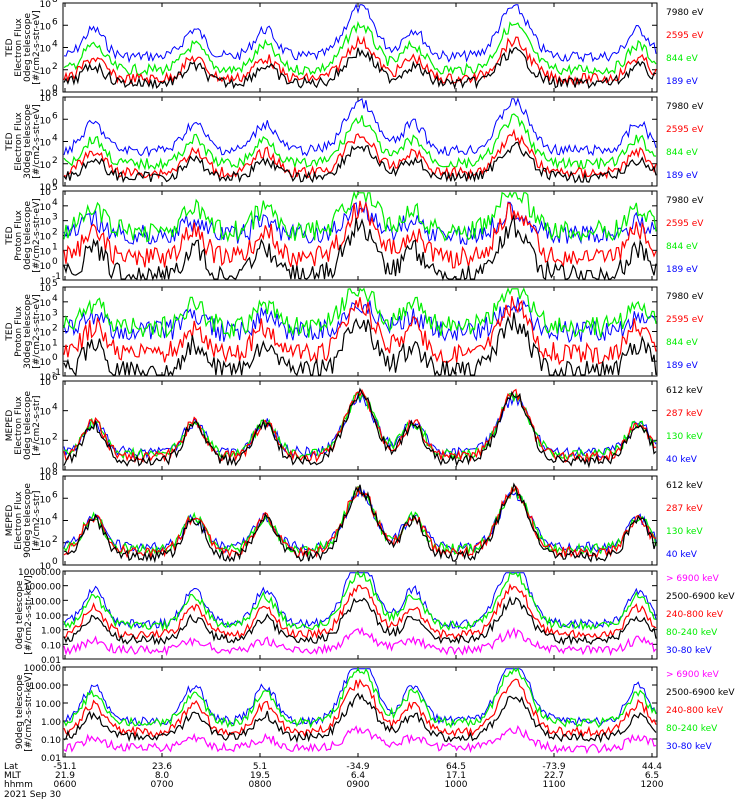 This screenshot has height=800, width=750. Describe the element at coordinates (456, 776) in the screenshot. I see `x-tick-label-mlt: 17.1` at that location.